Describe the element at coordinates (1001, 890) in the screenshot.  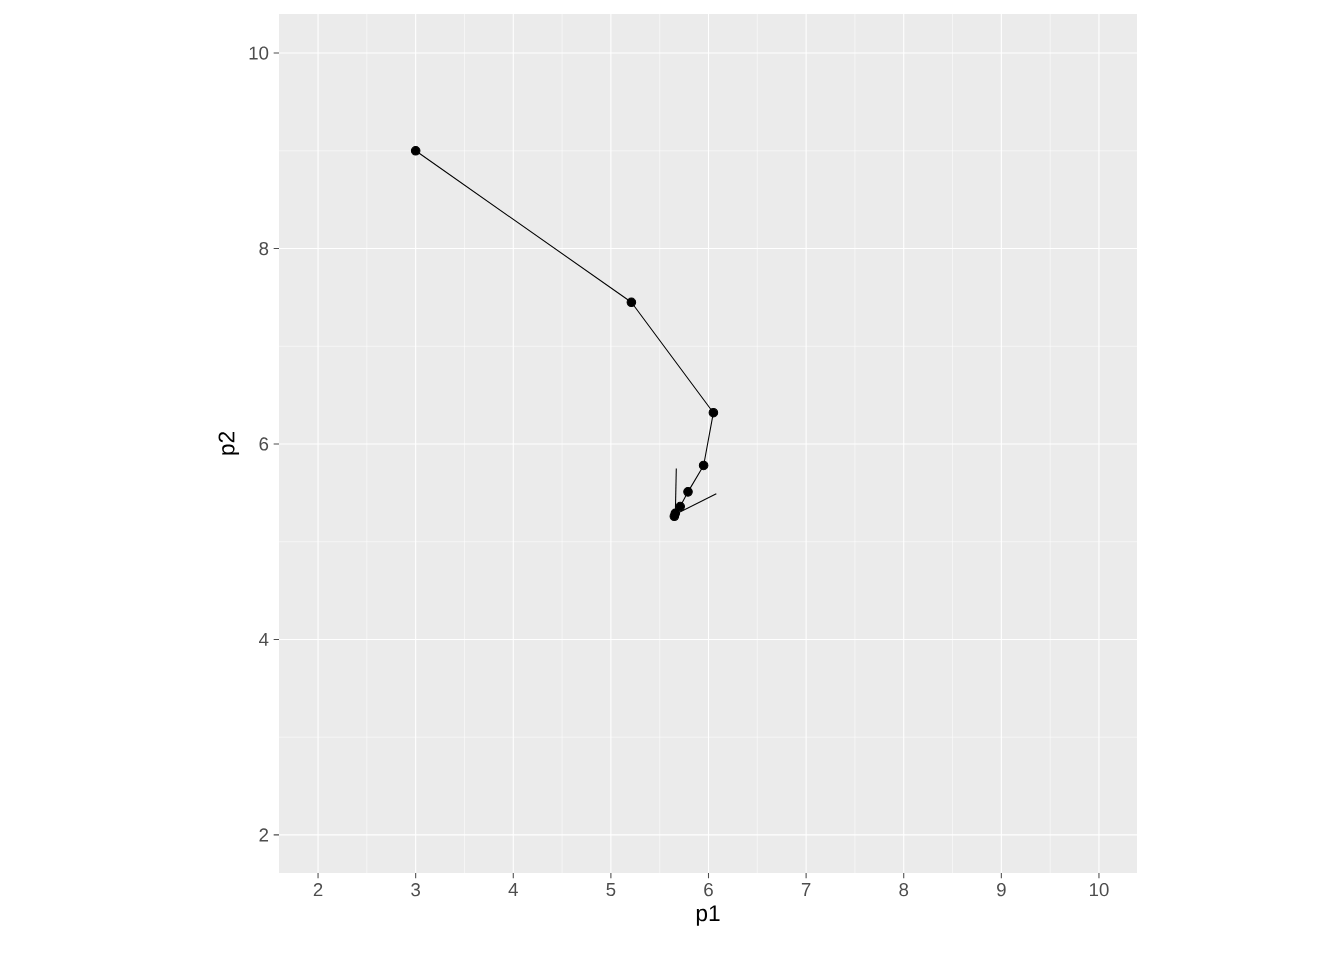
I see `x-tick-label: 9` at that location.